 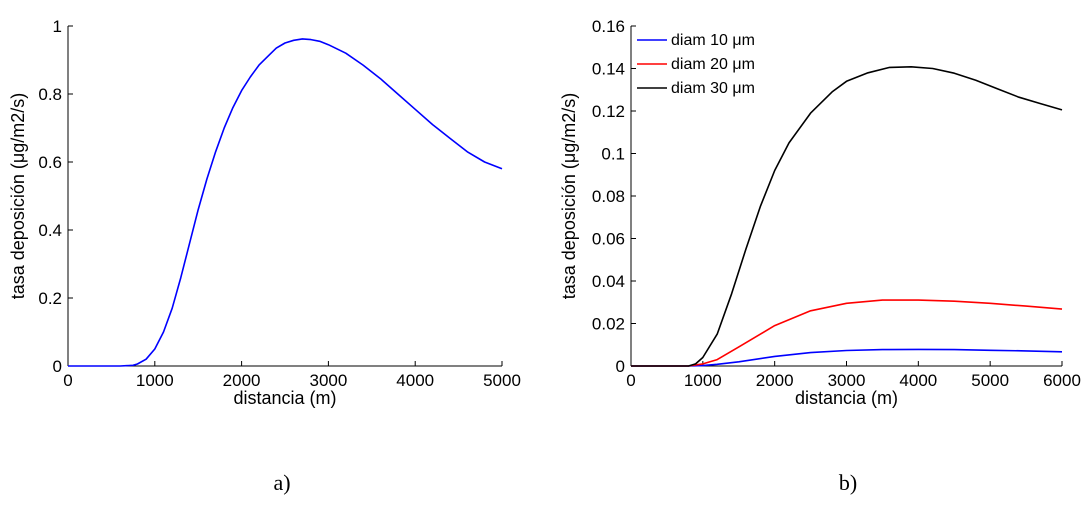 I want to click on y-tick-label: 0.12, so click(x=608, y=111).